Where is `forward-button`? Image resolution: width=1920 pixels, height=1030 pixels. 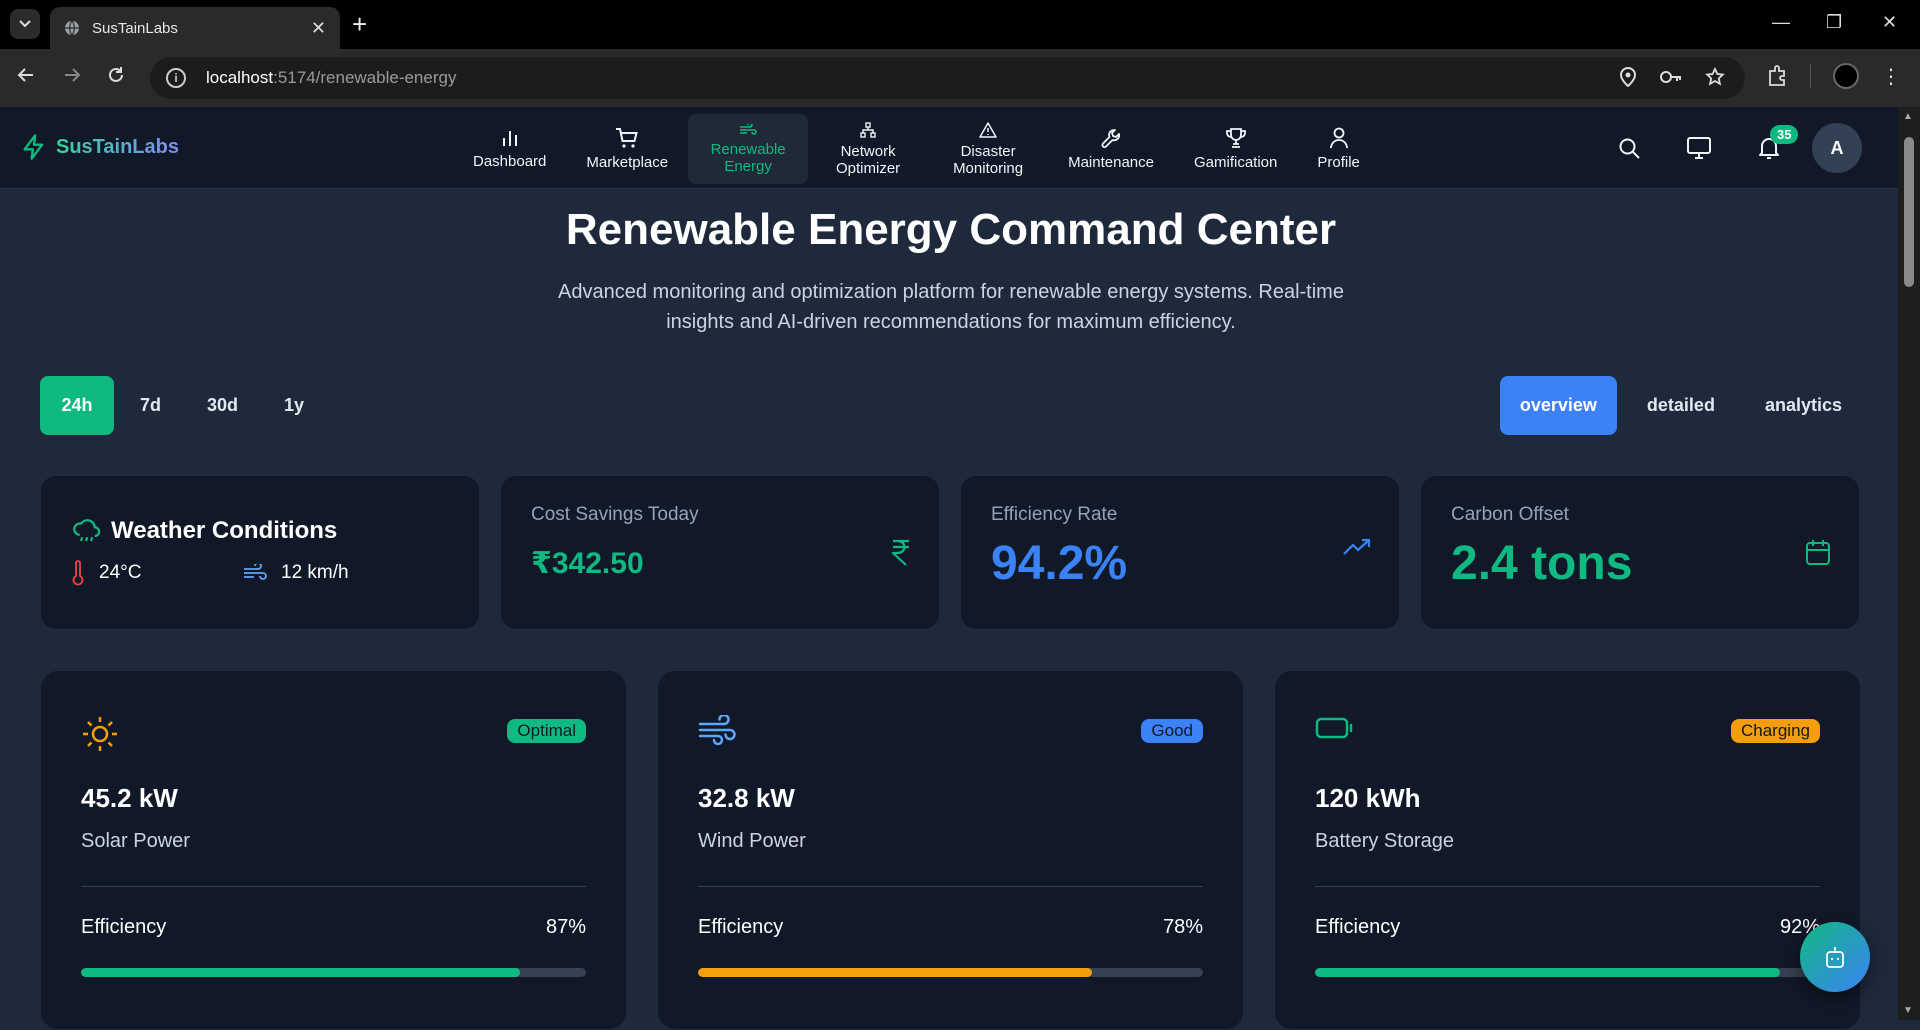 forward-button is located at coordinates (72, 78).